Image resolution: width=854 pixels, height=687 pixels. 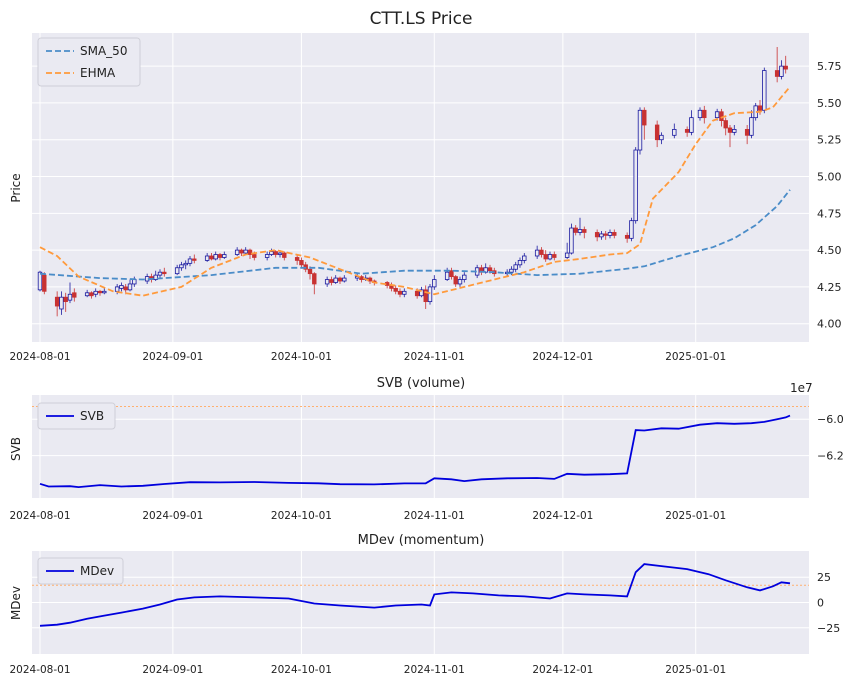 I want to click on mdev-y-label: MDev, so click(x=16, y=603).